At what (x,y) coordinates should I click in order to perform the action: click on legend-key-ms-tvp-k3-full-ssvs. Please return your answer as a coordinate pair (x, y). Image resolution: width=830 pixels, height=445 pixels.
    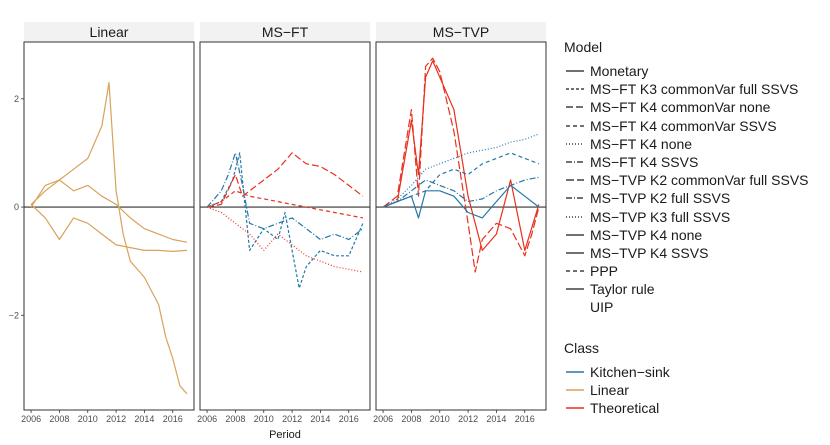
    Looking at the image, I should click on (575, 216).